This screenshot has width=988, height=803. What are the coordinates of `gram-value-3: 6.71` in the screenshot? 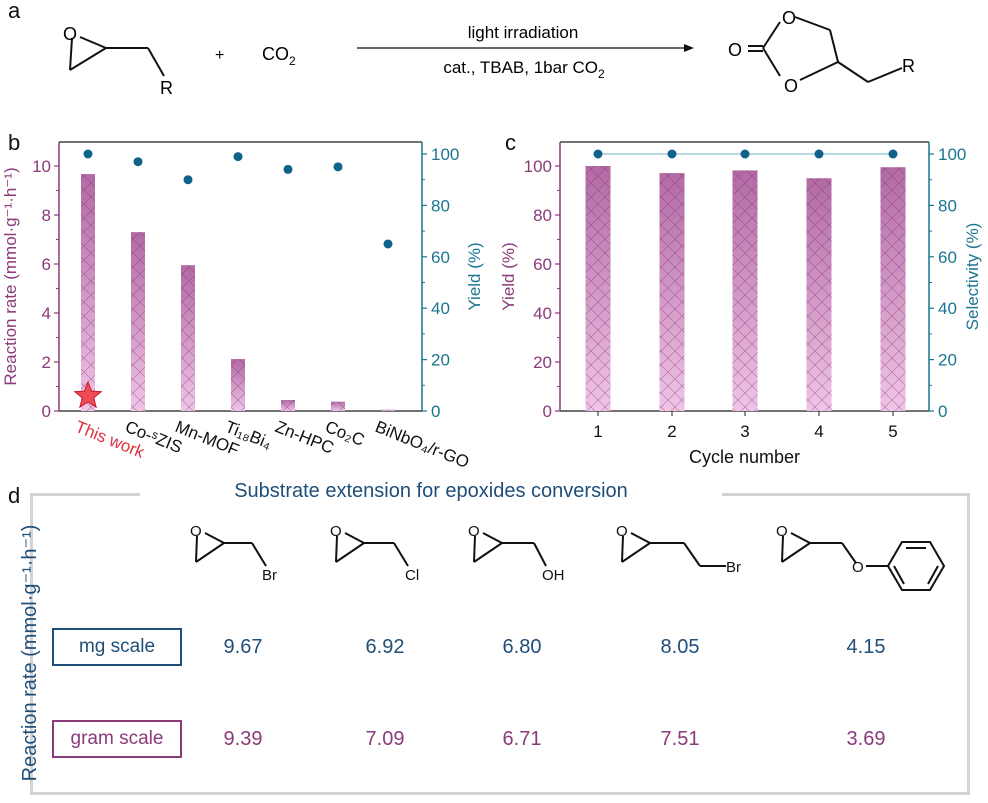 It's located at (522, 739).